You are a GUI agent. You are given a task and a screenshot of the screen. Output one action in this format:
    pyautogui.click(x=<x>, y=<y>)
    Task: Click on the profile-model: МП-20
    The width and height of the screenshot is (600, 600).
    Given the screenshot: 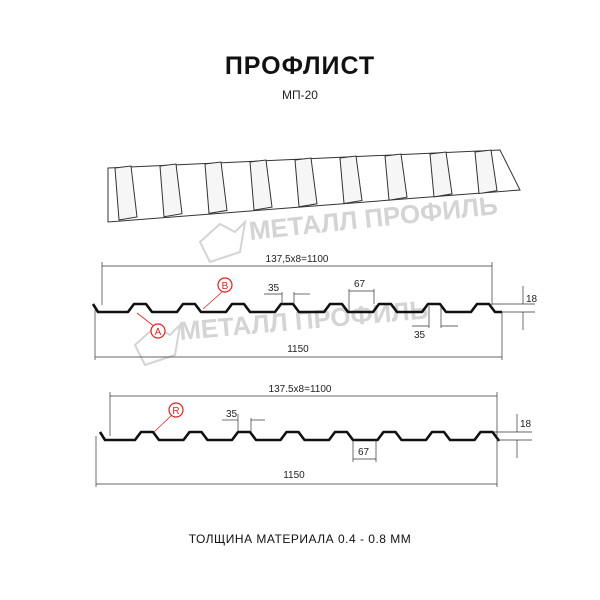 What is the action you would take?
    pyautogui.click(x=300, y=95)
    